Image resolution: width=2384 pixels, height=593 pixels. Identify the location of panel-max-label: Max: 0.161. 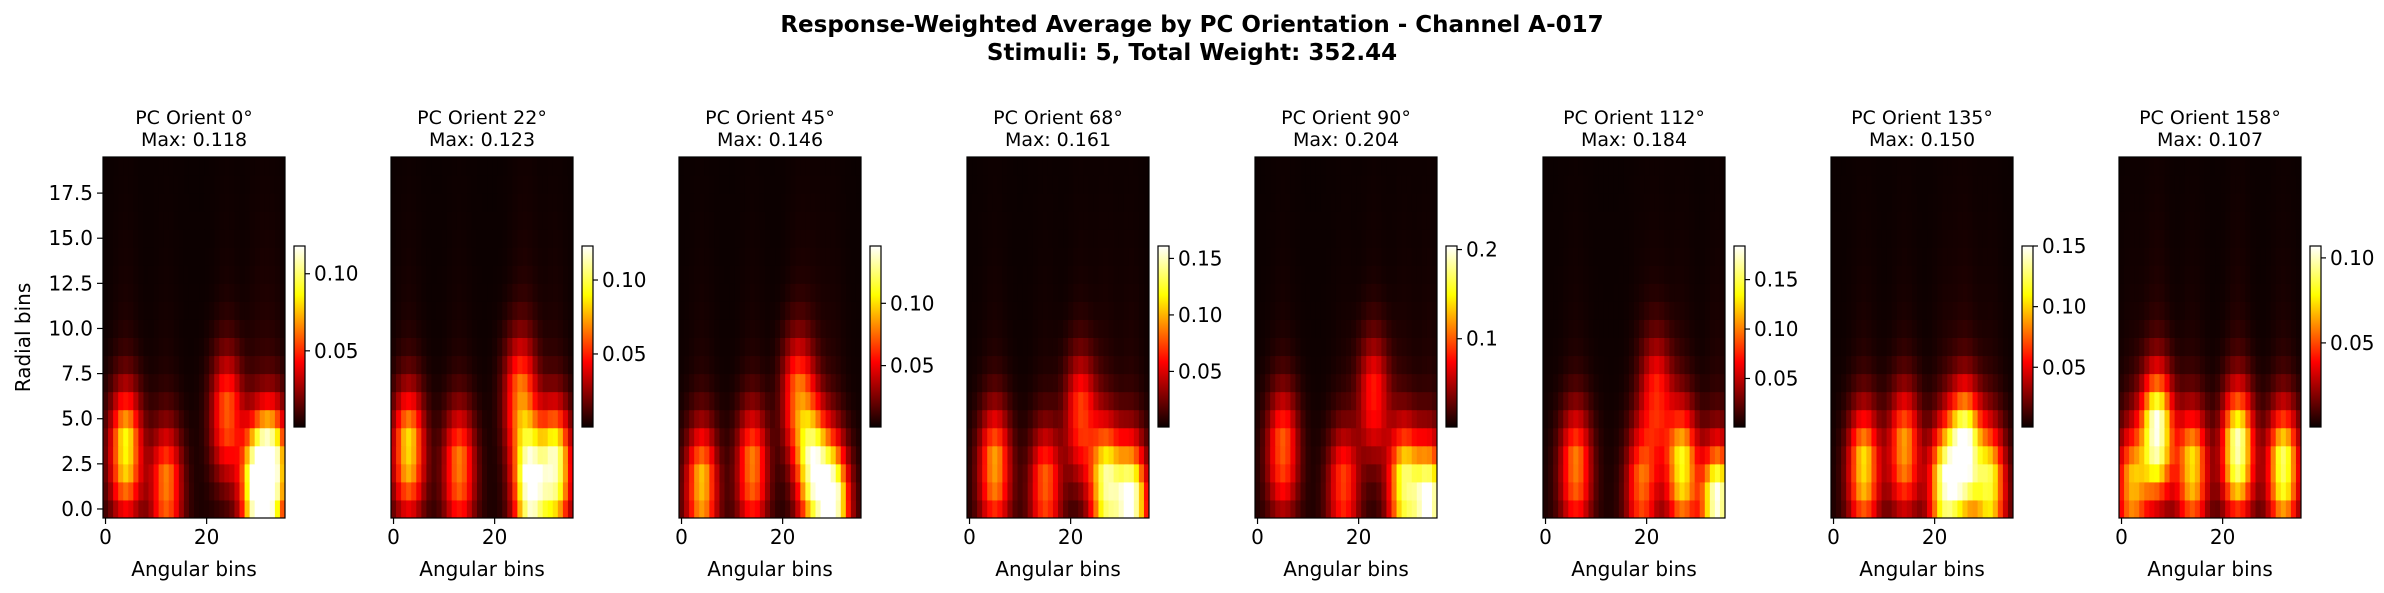
(1058, 140).